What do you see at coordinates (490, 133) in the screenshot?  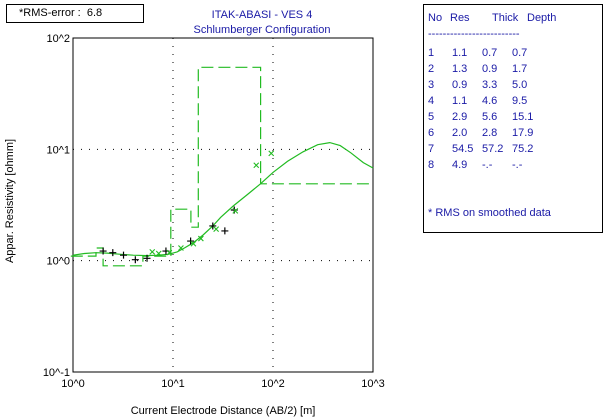 I see `layer-cell: 2.8` at bounding box center [490, 133].